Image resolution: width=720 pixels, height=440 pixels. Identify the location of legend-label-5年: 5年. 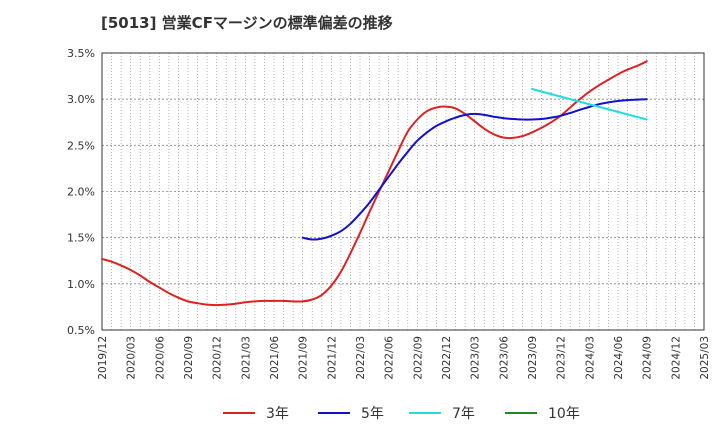
(372, 414).